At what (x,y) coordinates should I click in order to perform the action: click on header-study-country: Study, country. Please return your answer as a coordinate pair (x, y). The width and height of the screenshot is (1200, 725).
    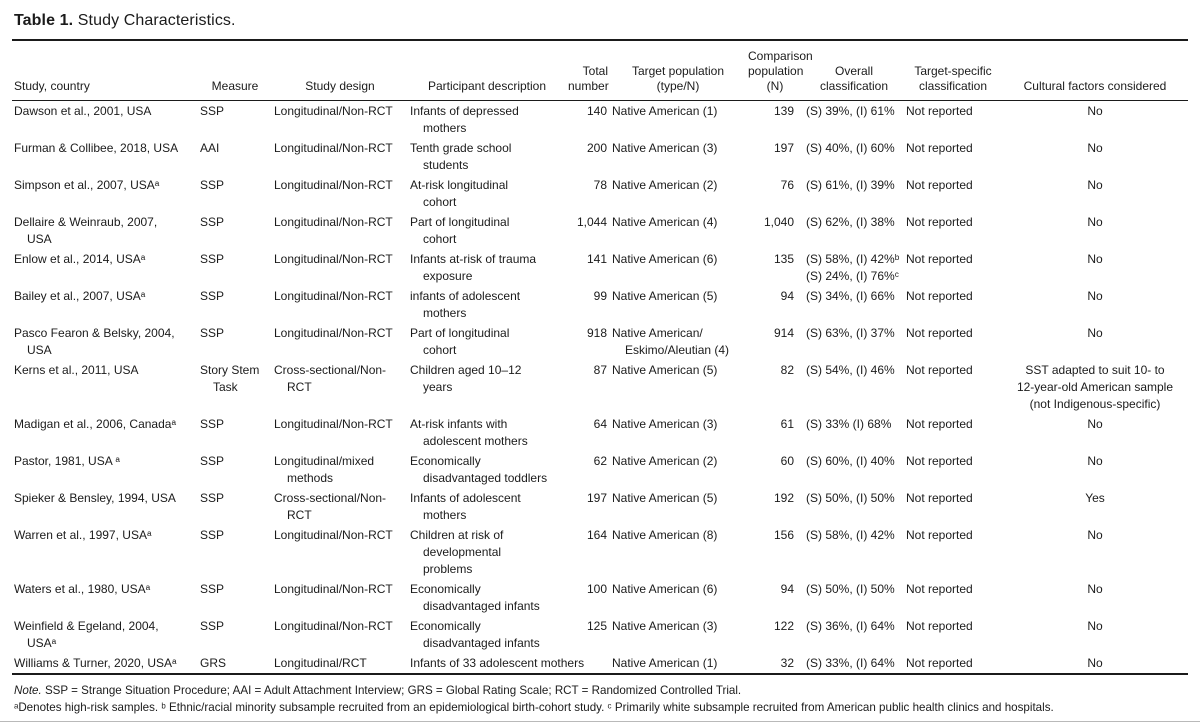
    Looking at the image, I should click on (105, 70).